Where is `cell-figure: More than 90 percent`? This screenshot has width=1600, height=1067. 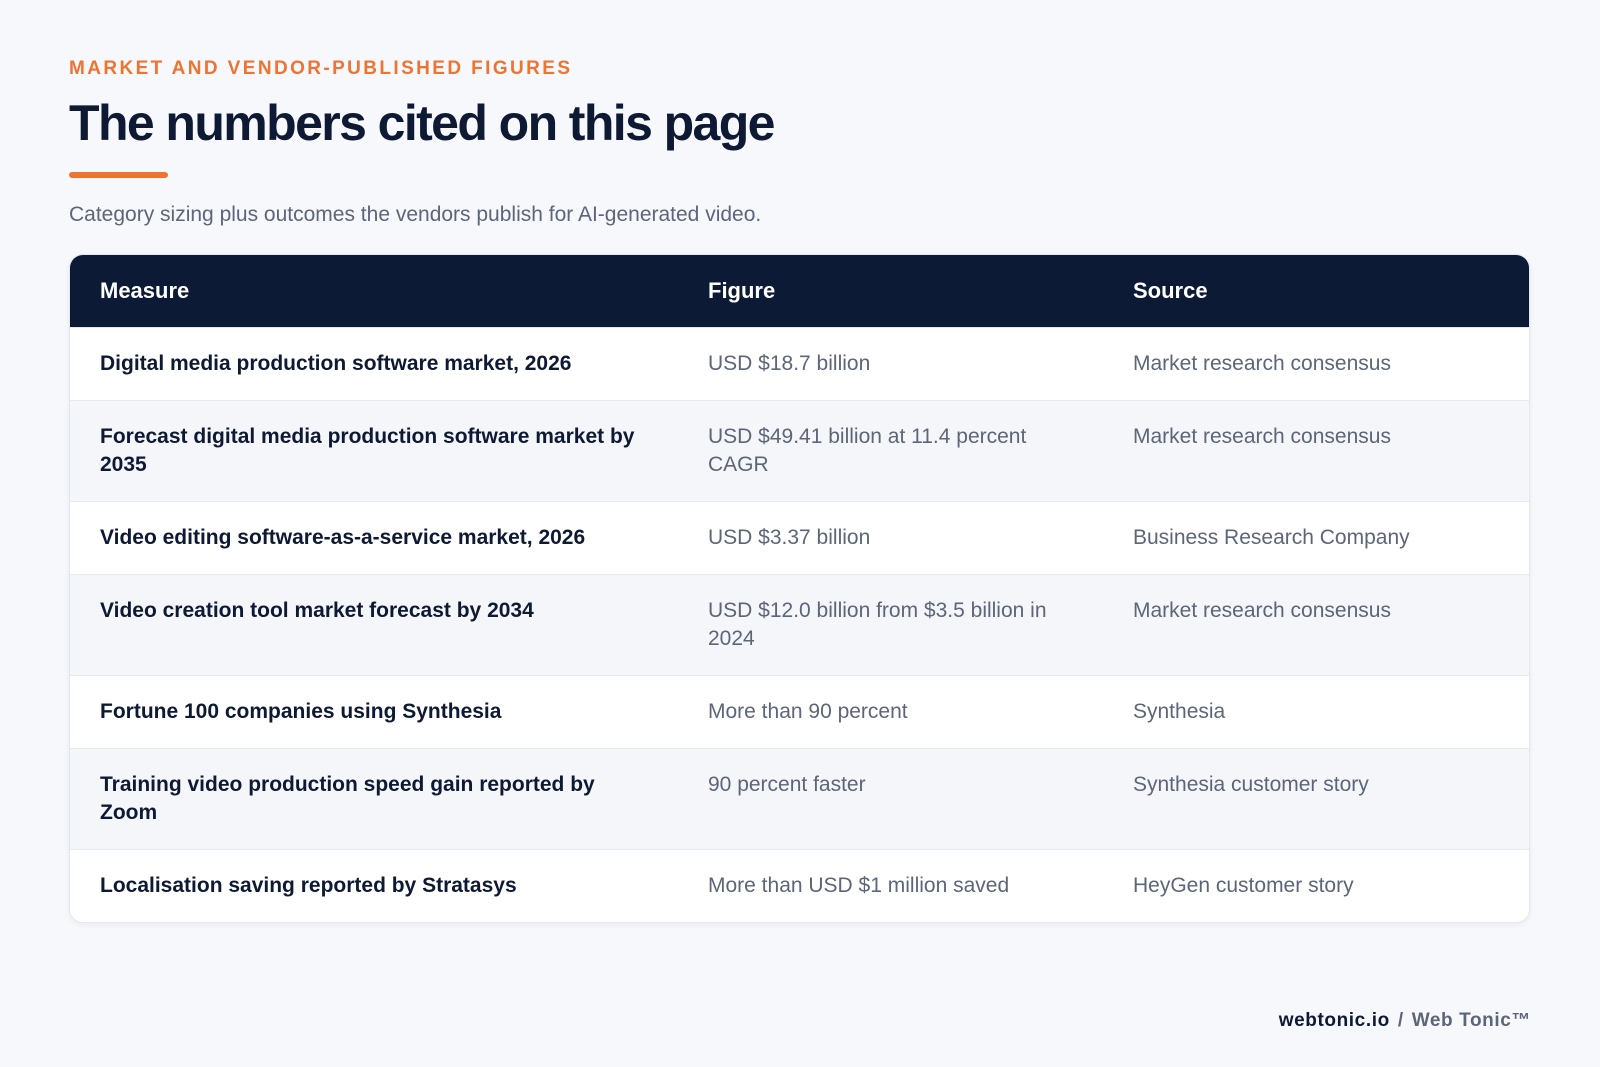 cell-figure: More than 90 percent is located at coordinates (890, 711).